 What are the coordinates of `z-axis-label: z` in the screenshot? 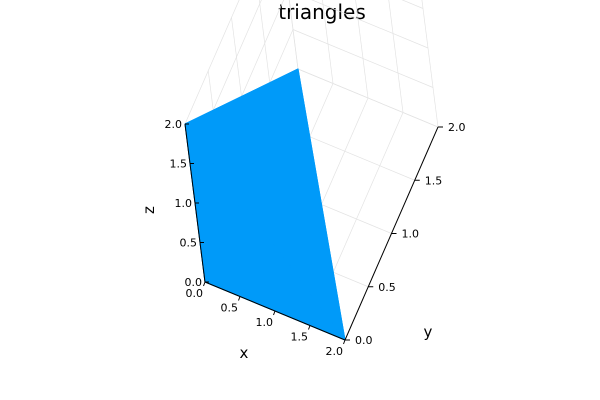 It's located at (149, 210).